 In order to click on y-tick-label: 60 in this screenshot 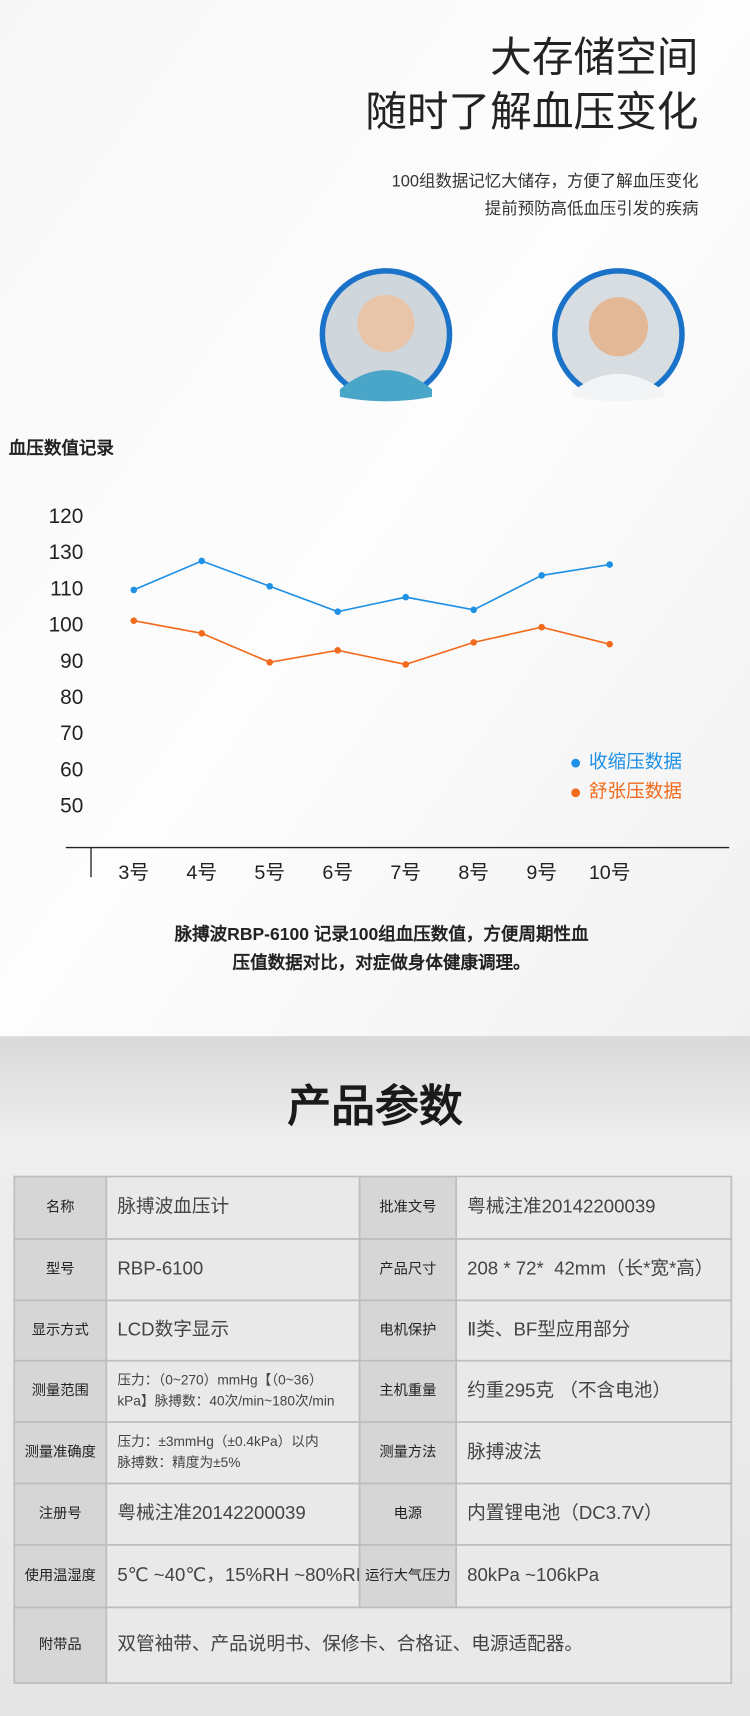, I will do `click(71, 769)`.